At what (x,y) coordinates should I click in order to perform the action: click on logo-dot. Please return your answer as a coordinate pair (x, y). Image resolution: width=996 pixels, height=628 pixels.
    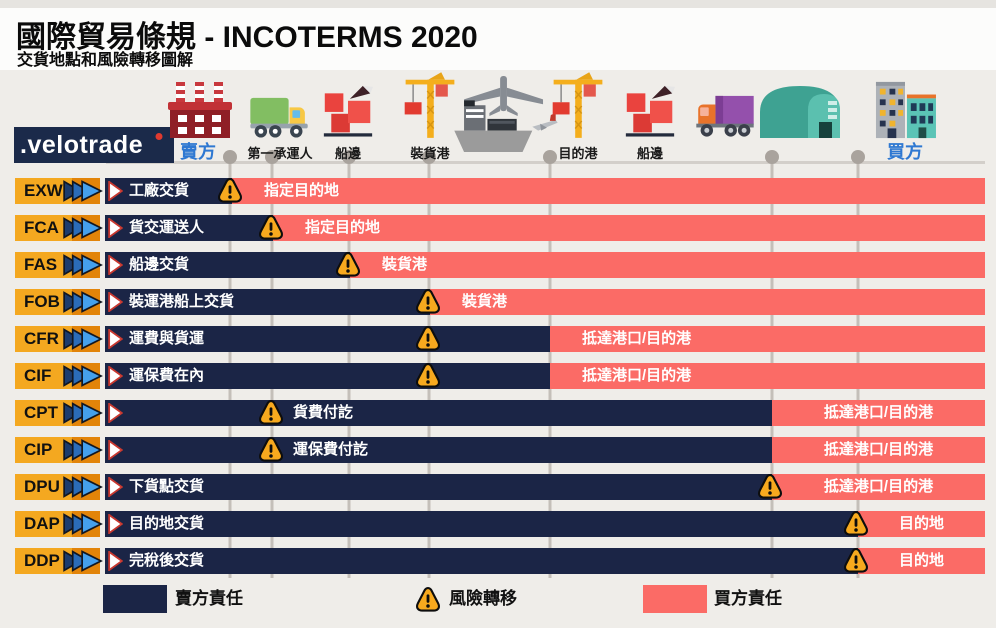
    Looking at the image, I should click on (159, 136).